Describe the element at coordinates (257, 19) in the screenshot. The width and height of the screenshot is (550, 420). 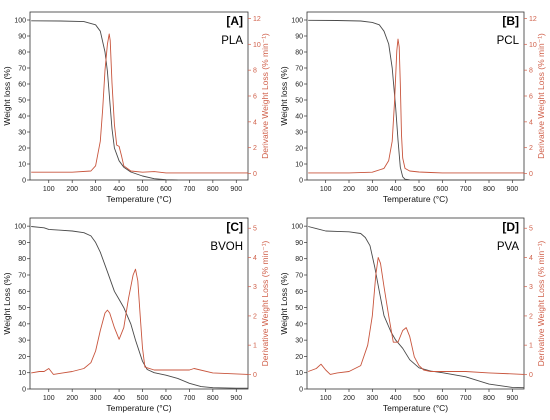
I see `y2-tick-label: 12` at that location.